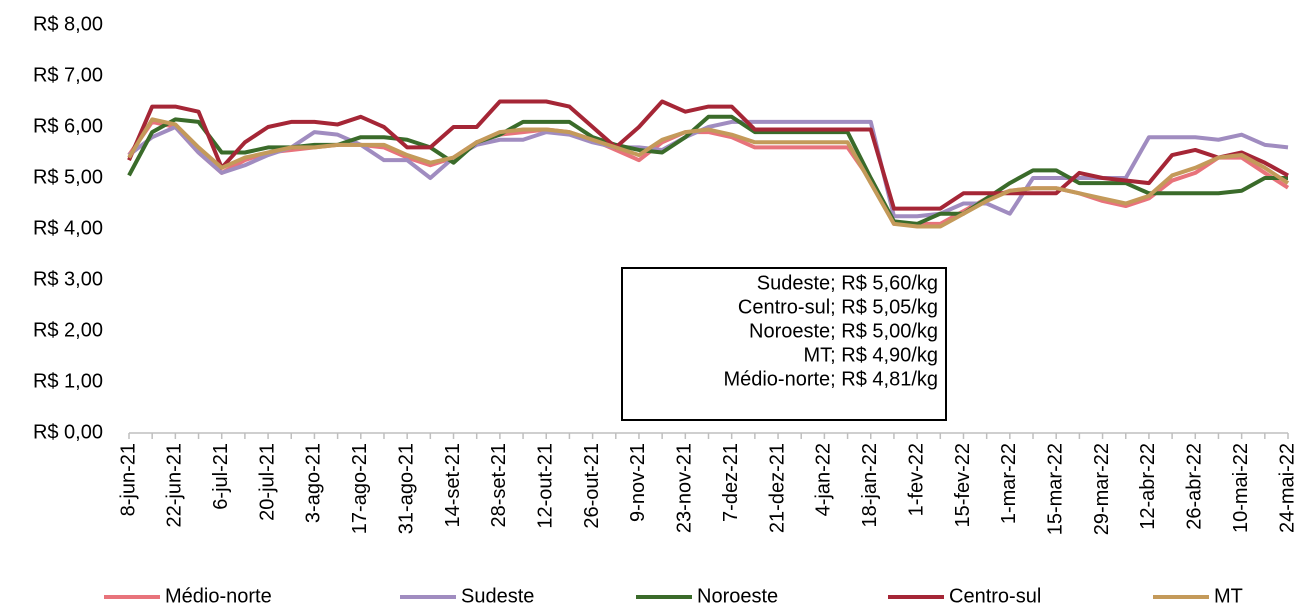 Image resolution: width=1302 pixels, height=610 pixels. What do you see at coordinates (406, 488) in the screenshot?
I see `x-tick-label: 31-ago-21` at bounding box center [406, 488].